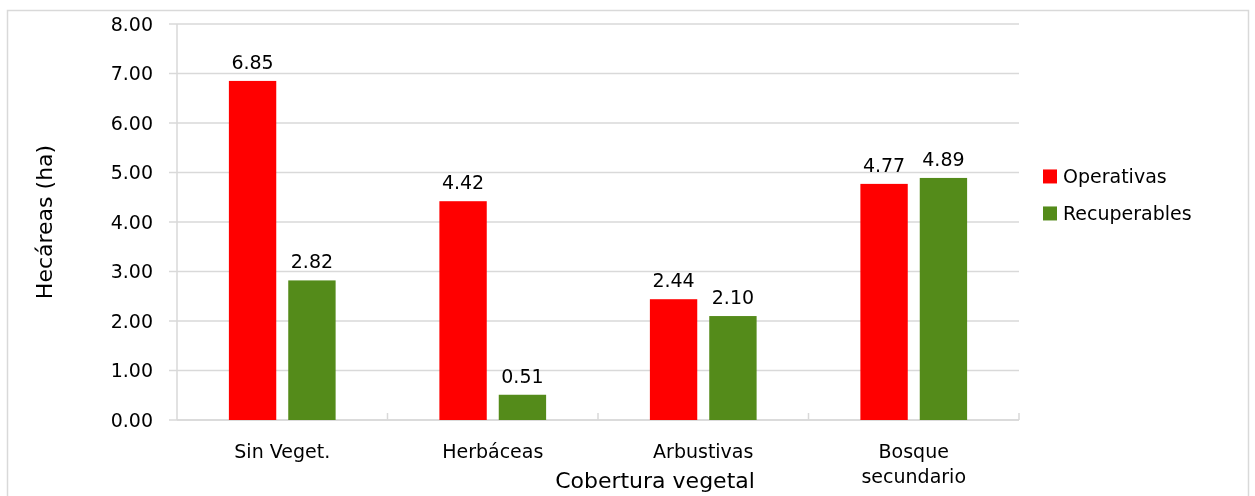 The image size is (1255, 496). What do you see at coordinates (463, 182) in the screenshot?
I see `data-label: 4.42` at bounding box center [463, 182].